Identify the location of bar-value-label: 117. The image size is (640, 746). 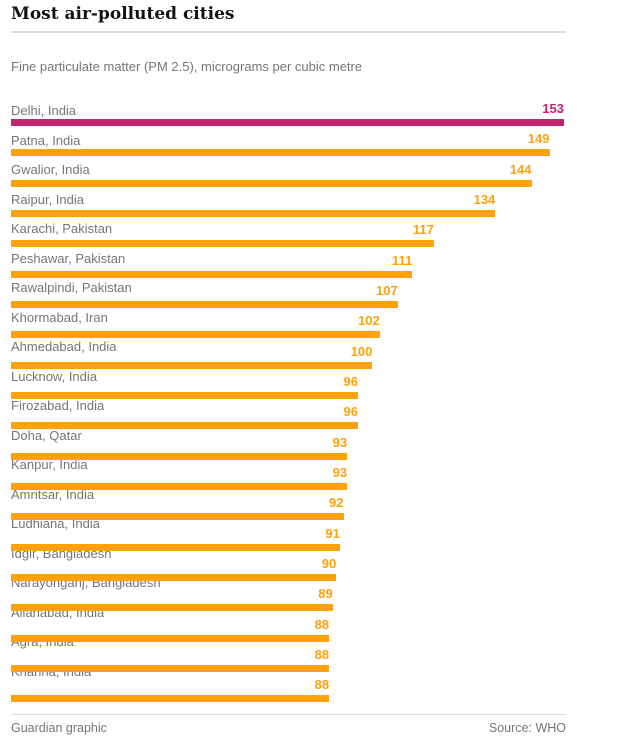
(423, 230).